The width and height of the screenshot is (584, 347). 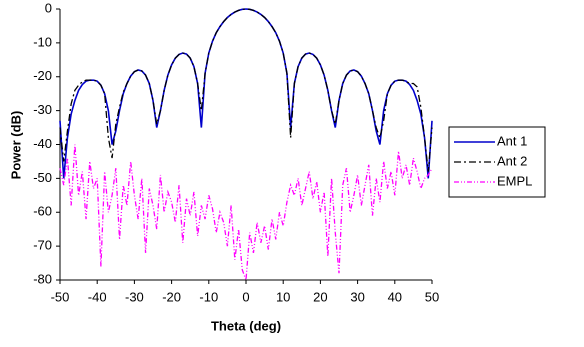 What do you see at coordinates (432, 296) in the screenshot?
I see `x-tick-label: 50` at bounding box center [432, 296].